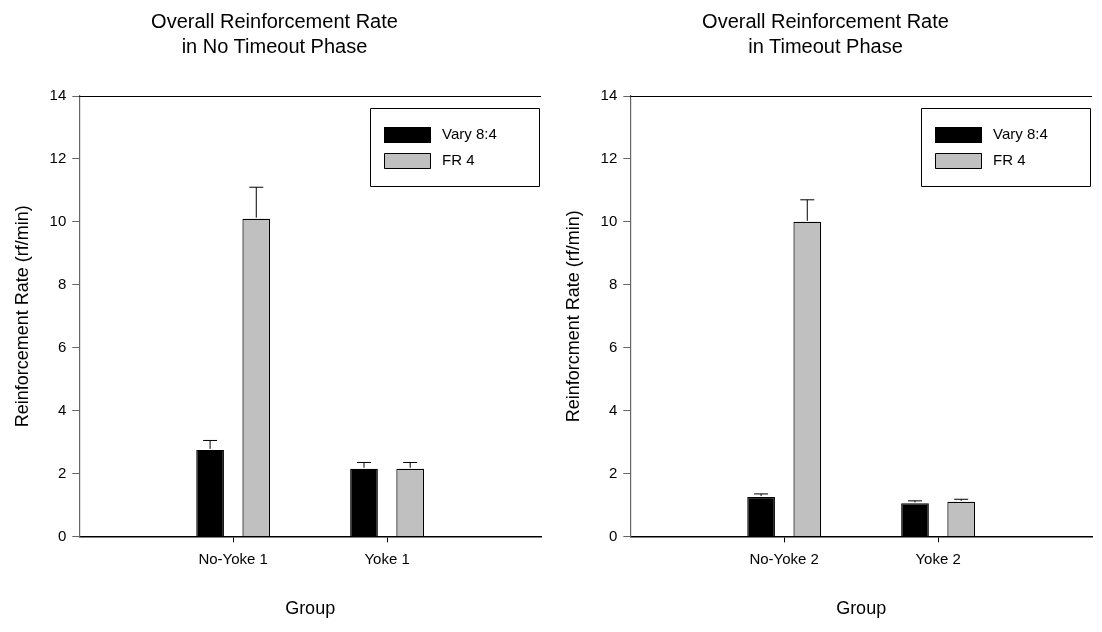 The image size is (1102, 632). Describe the element at coordinates (938, 558) in the screenshot. I see `x-tick-label: Yoke 2` at that location.